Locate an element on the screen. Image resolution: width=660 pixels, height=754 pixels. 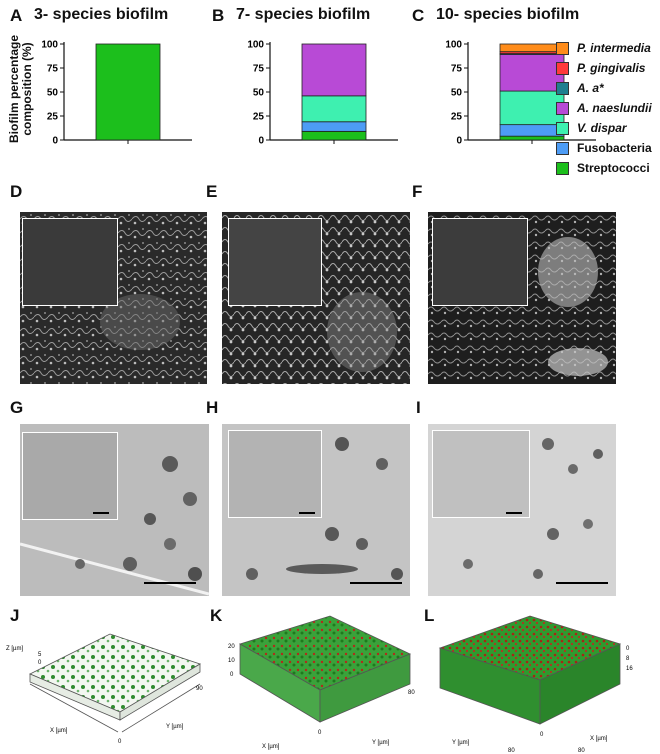
legend-label: A. a* is located at coordinates (590, 88).